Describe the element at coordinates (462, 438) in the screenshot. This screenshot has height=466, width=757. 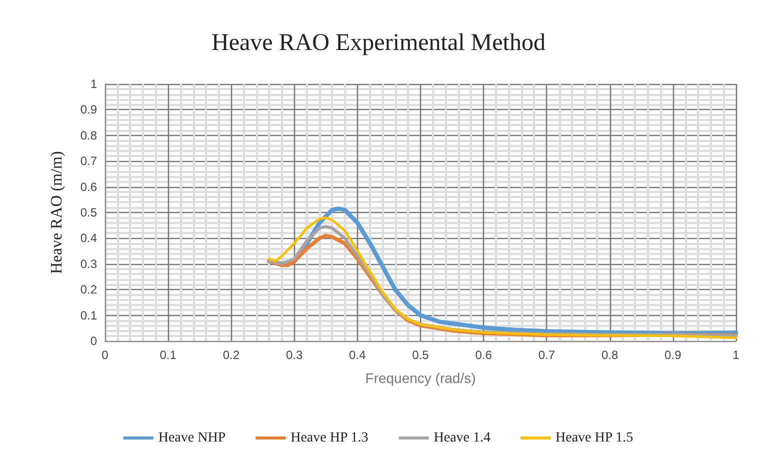
I see `legend-label: Heave 1.4` at that location.